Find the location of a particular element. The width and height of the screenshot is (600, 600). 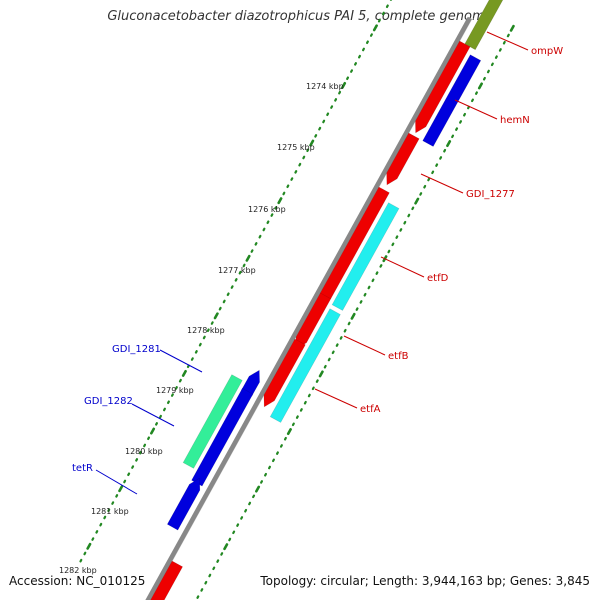

gene-GDI_1282-green is located at coordinates (212, 421).